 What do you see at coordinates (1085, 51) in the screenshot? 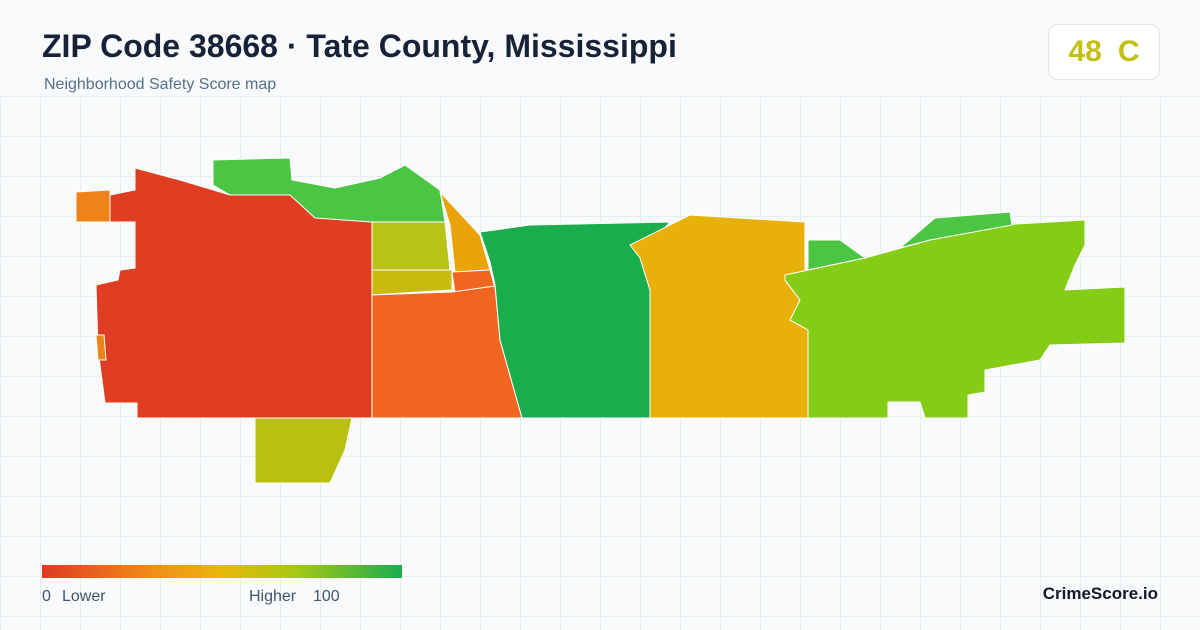
I see `score-value: 48` at bounding box center [1085, 51].